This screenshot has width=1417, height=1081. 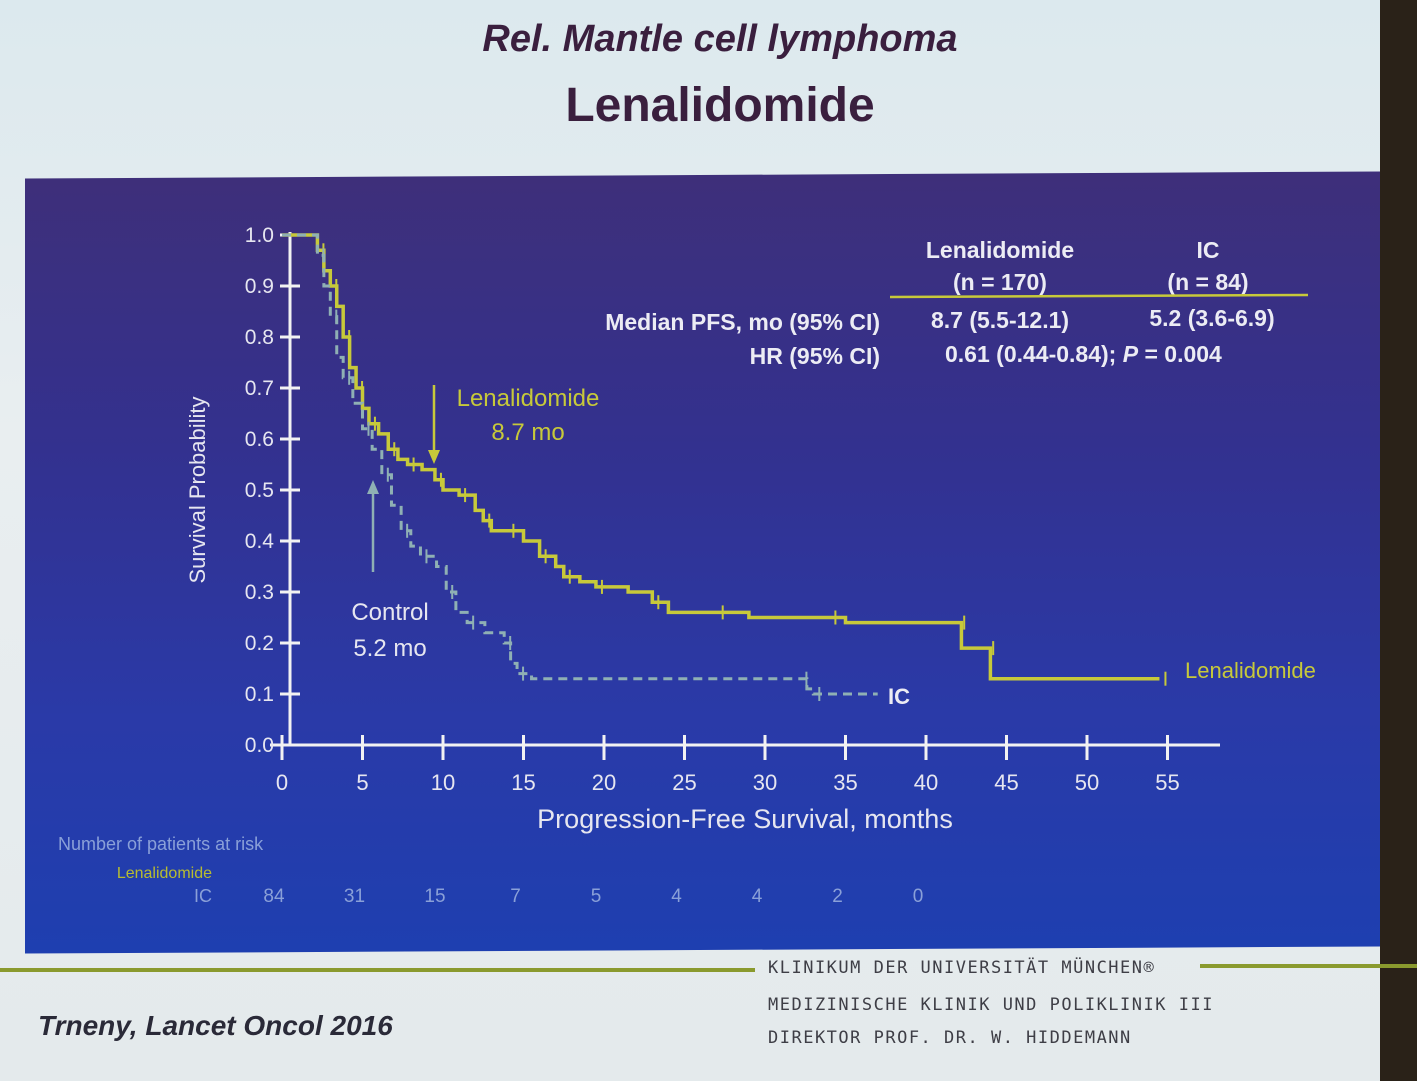 I want to click on x-tick-label: 30, so click(x=765, y=782).